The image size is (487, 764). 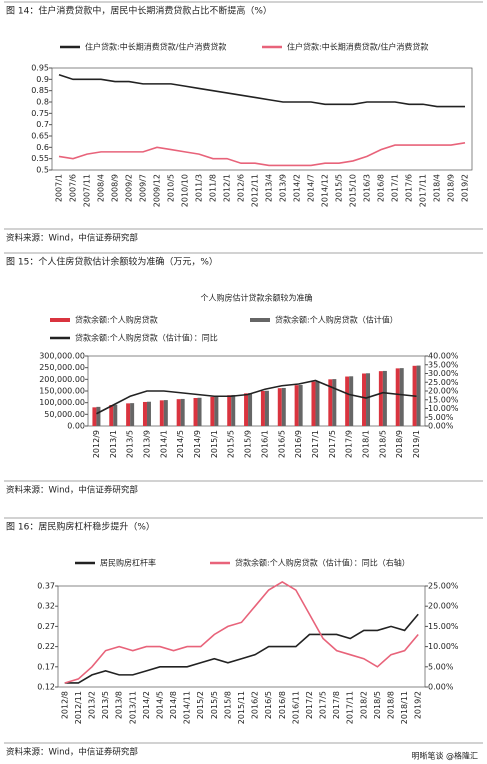 I want to click on x-tick-label: 2018/9, so click(x=451, y=188).